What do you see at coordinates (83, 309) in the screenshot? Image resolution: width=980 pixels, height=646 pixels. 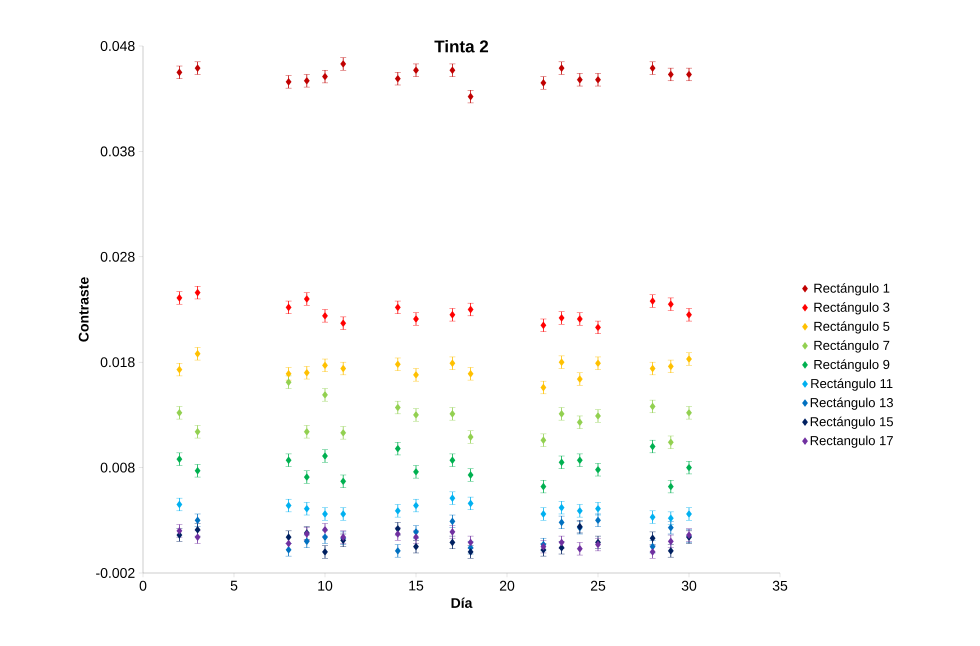 I see `y-axis-title: Contraste` at bounding box center [83, 309].